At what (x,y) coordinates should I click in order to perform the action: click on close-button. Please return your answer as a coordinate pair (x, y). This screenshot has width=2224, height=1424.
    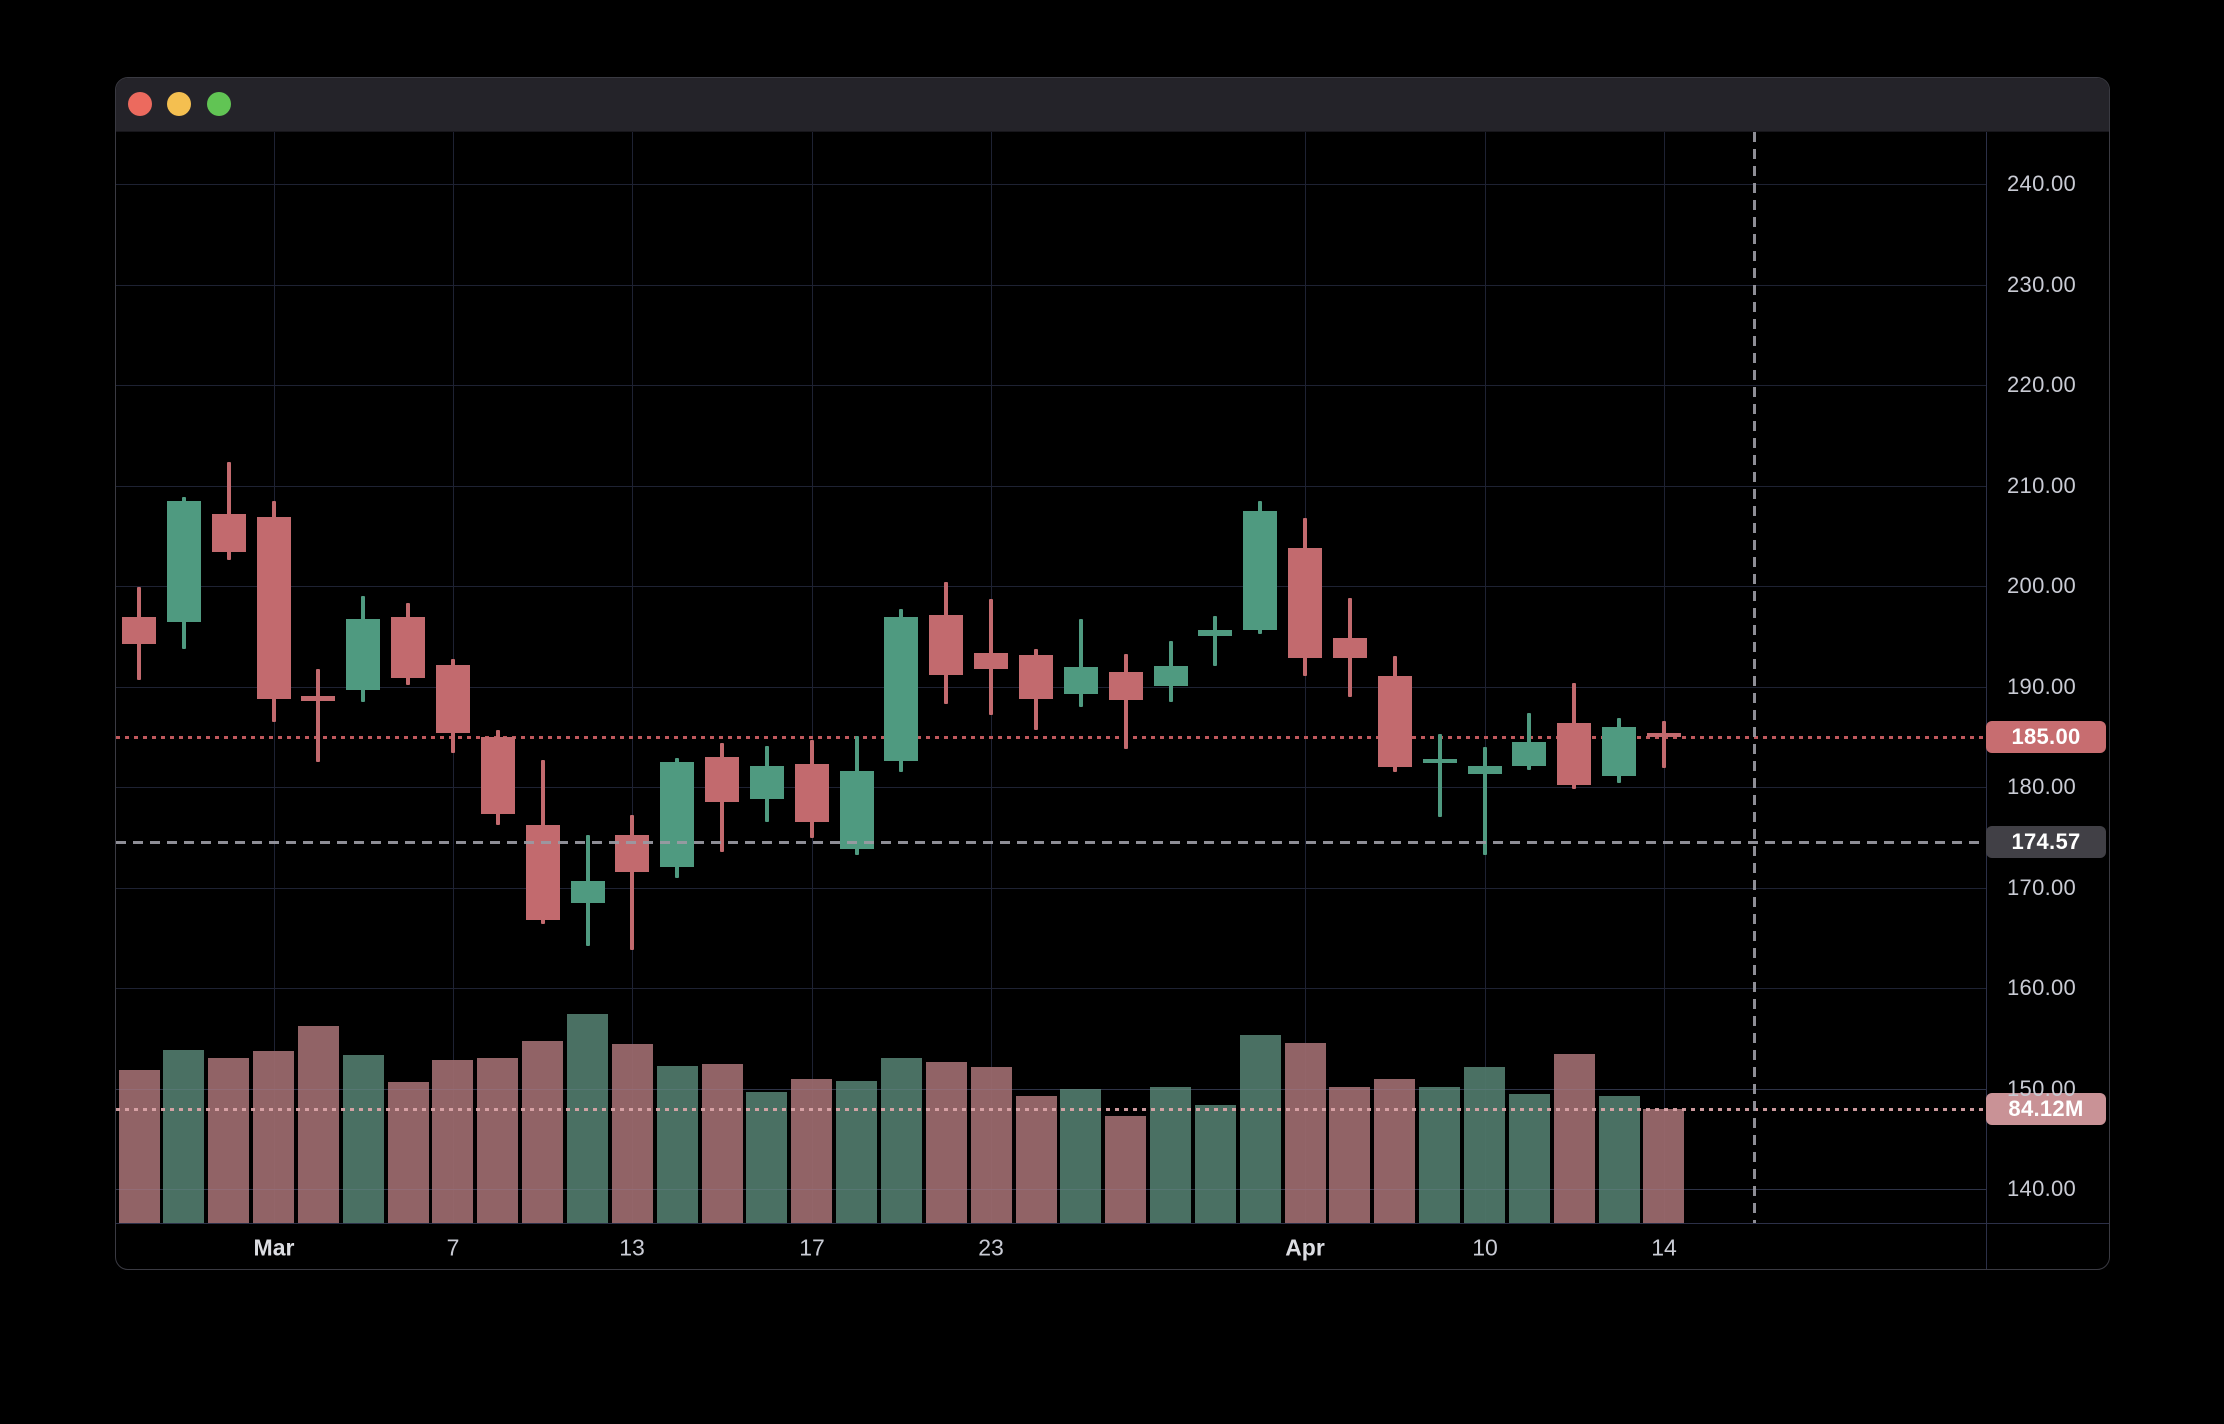
    Looking at the image, I should click on (140, 104).